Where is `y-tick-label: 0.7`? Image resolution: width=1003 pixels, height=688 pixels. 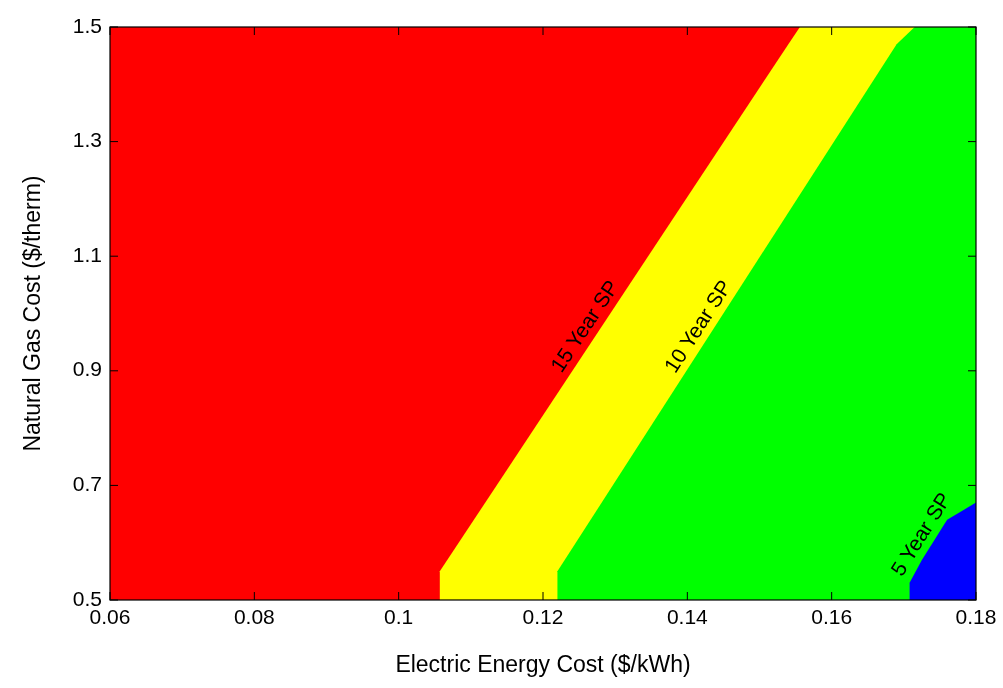 y-tick-label: 0.7 is located at coordinates (87, 483).